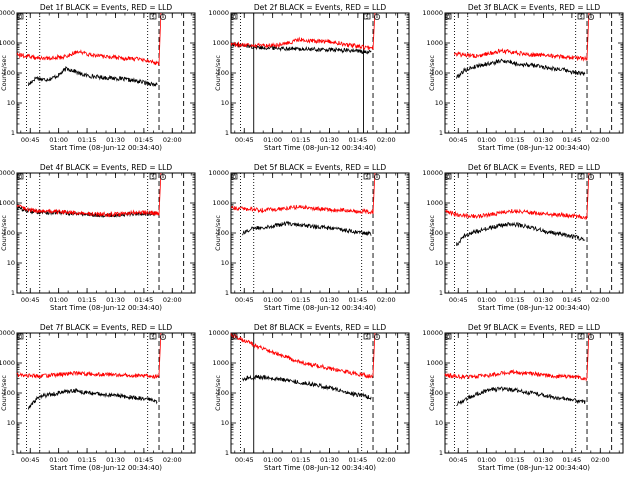 The width and height of the screenshot is (640, 480). I want to click on panel-title: Det 5f BLACK = Events, RED = LLD, so click(320, 167).